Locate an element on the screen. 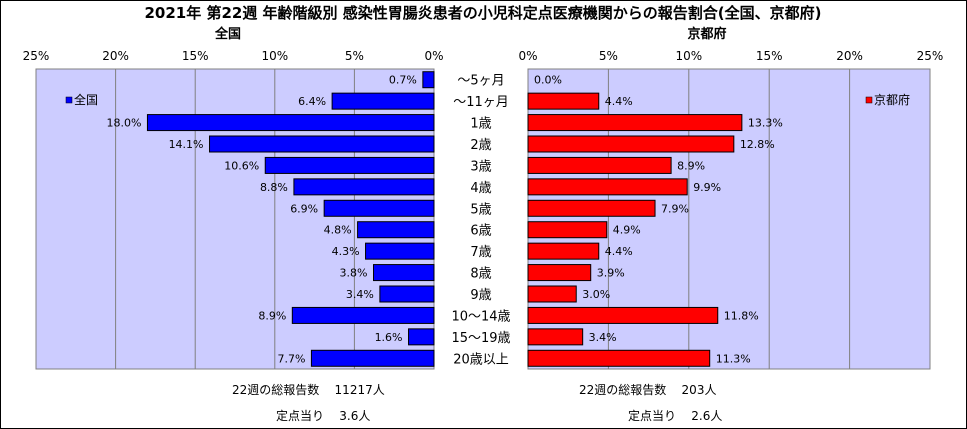 The image size is (967, 429). national-data-label: 4.3% is located at coordinates (346, 251).